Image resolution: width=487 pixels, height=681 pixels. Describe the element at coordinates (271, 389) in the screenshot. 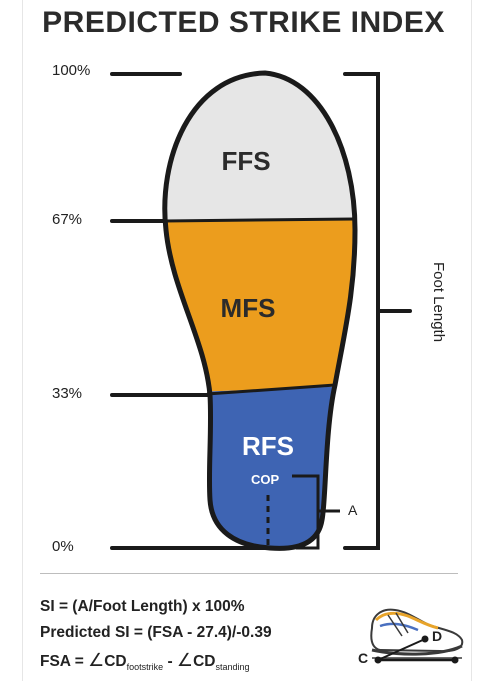

I see `mfs-rfs-boundary` at that location.